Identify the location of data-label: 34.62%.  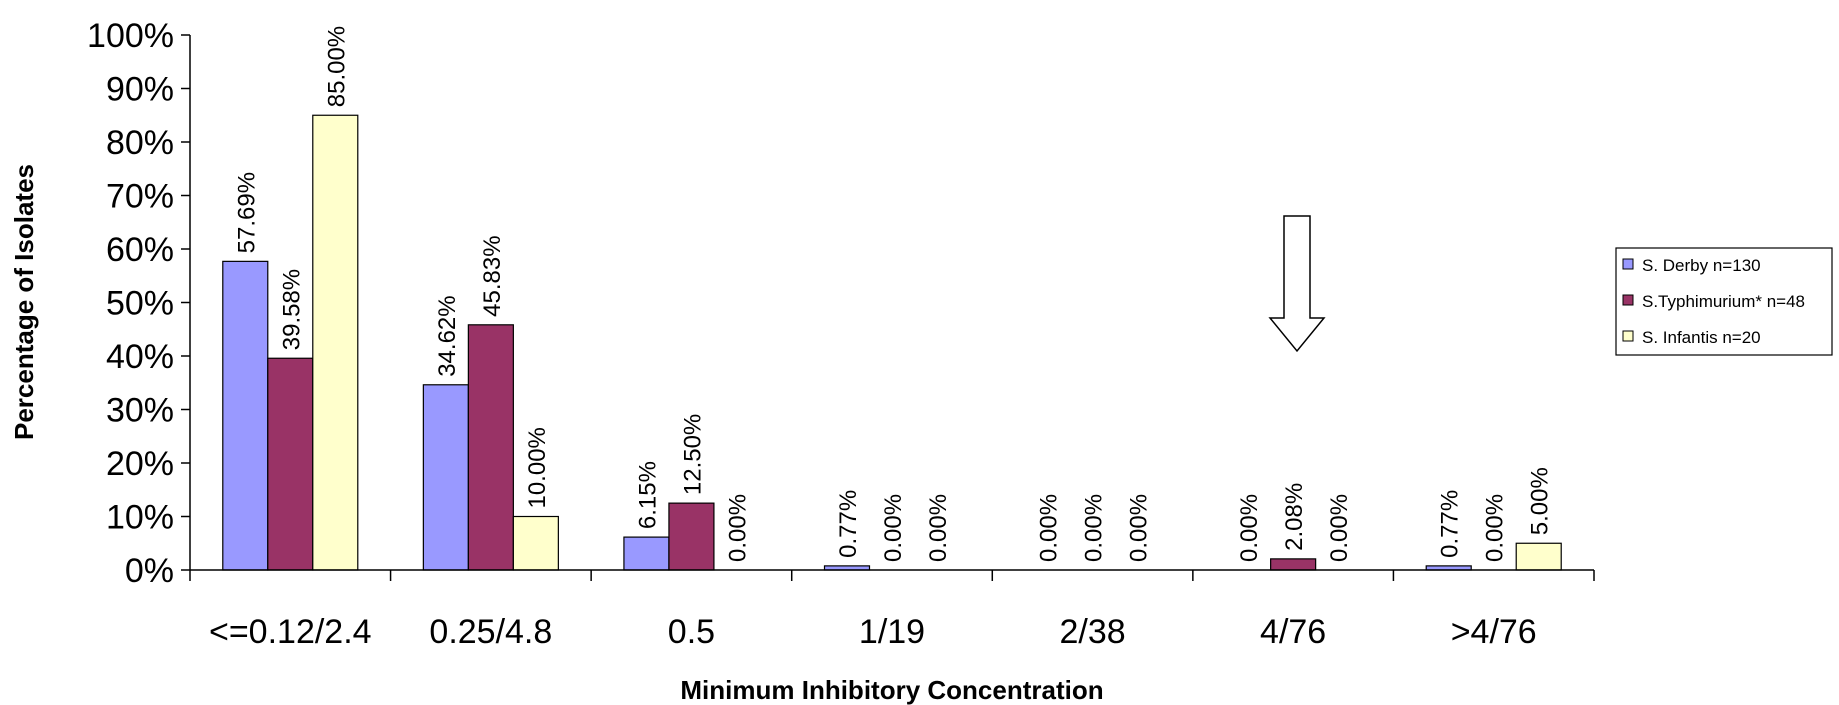
(447, 335).